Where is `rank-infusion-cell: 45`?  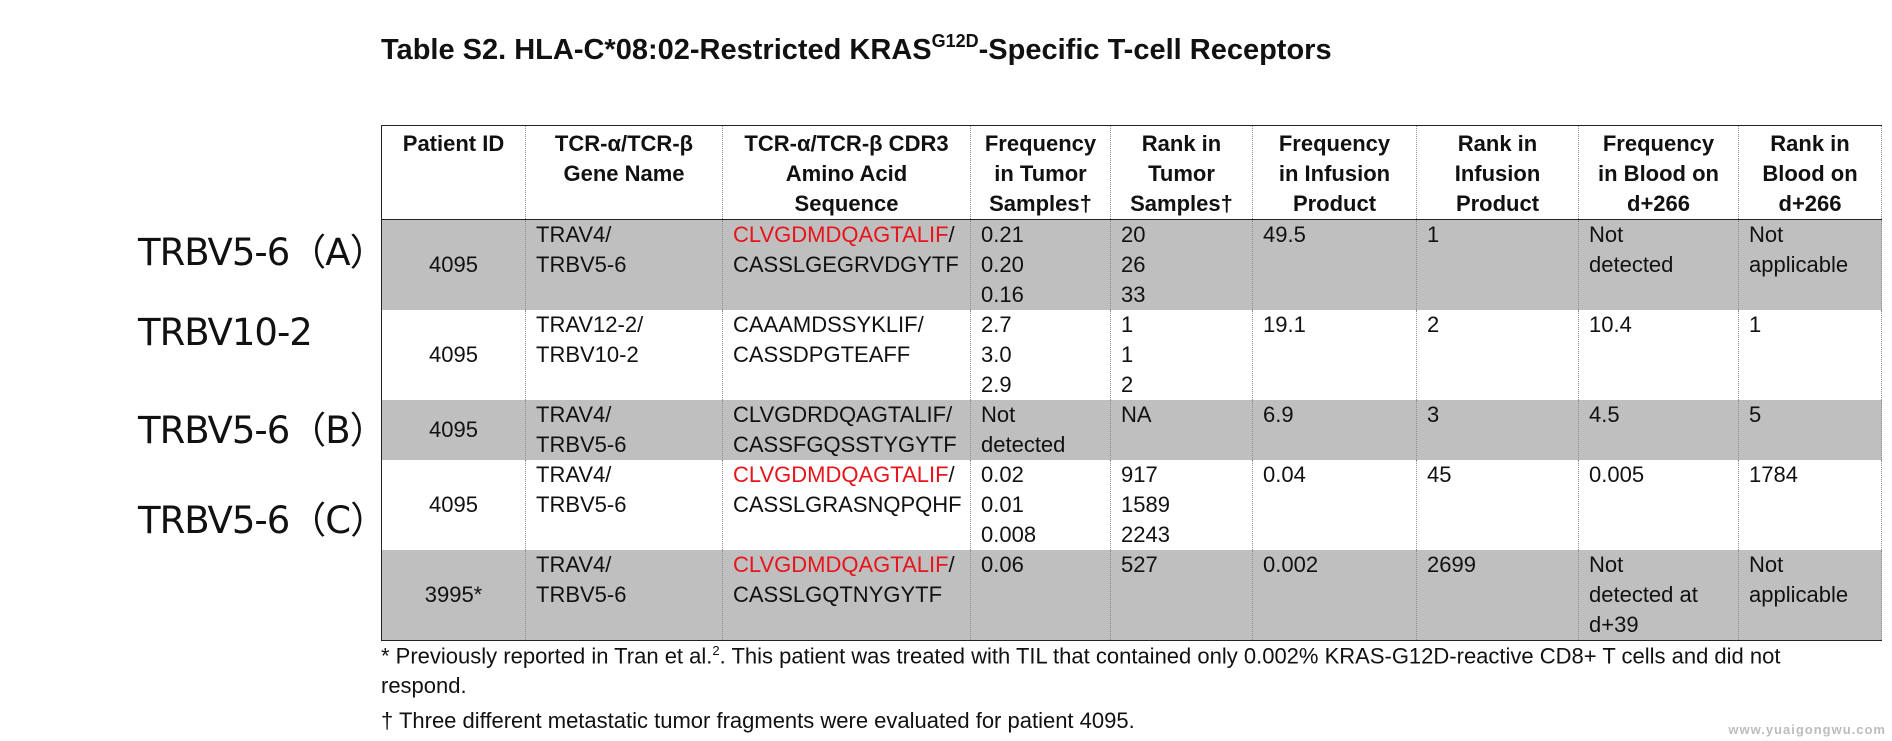 rank-infusion-cell: 45 is located at coordinates (1497, 505).